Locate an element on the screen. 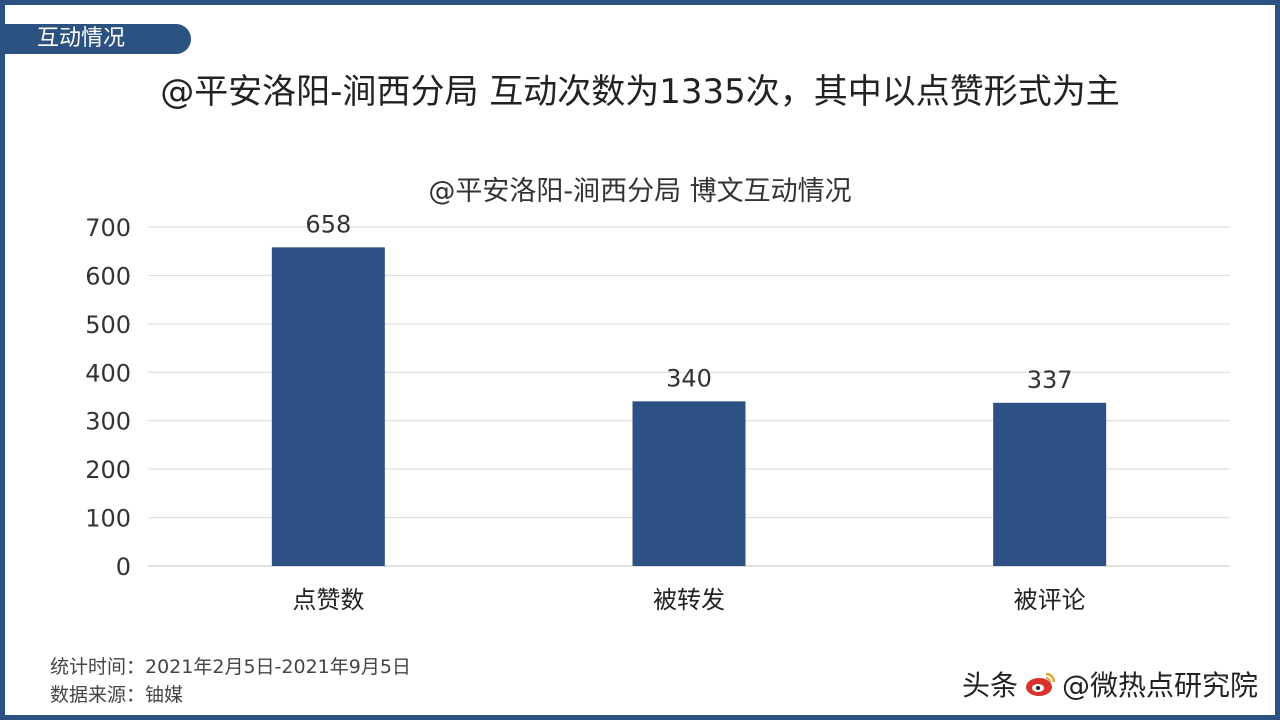  category-label: 被转发 is located at coordinates (689, 600).